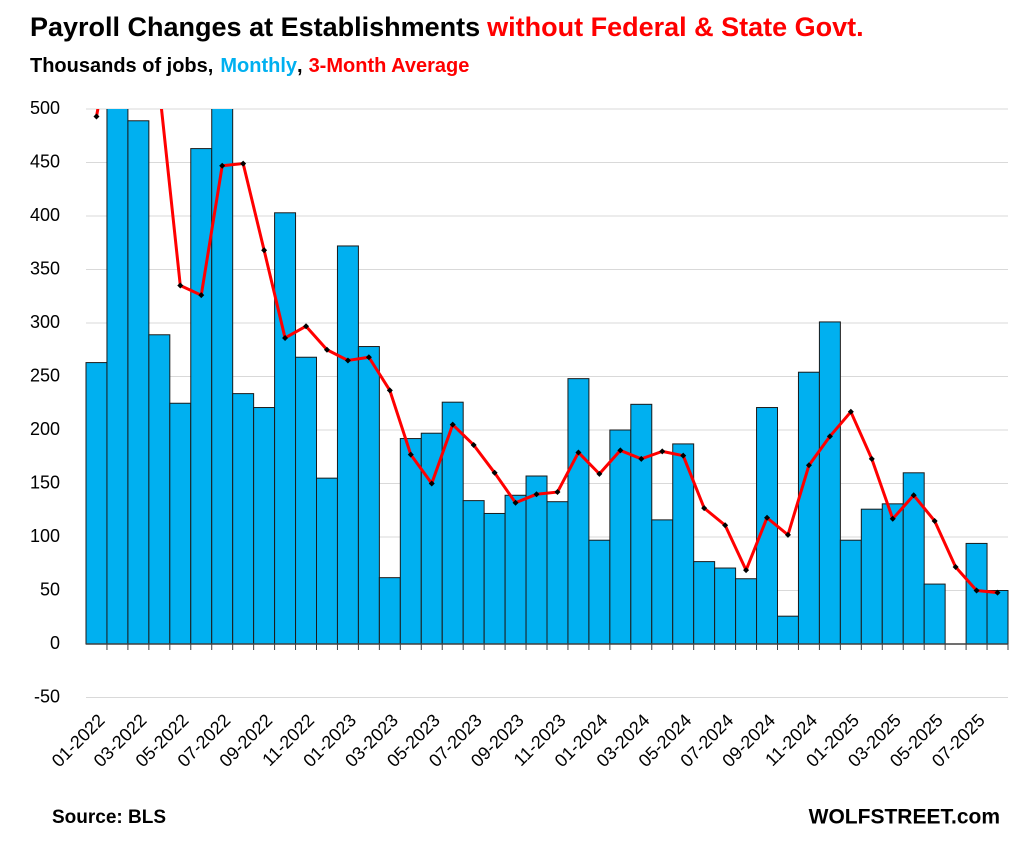 The image size is (1023, 842). Describe the element at coordinates (50, 589) in the screenshot. I see `y-tick-label: 50` at that location.